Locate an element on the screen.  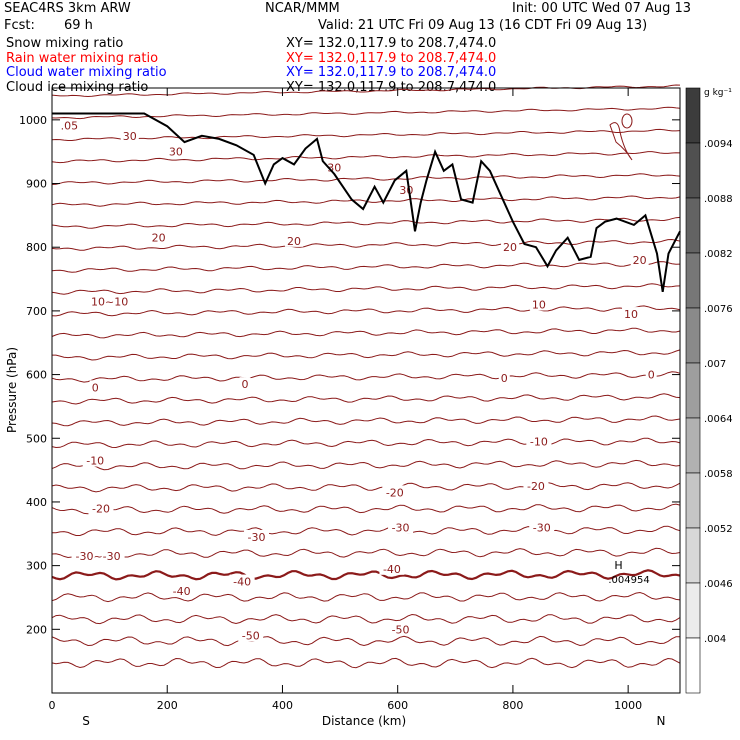
colorbar-label: .0088 is located at coordinates (718, 199).